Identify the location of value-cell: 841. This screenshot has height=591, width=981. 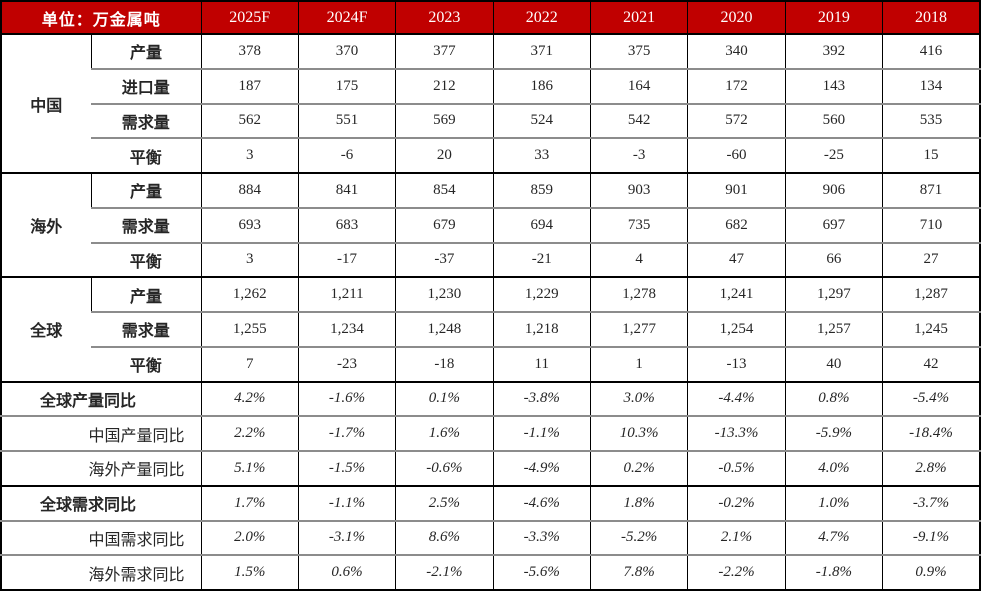
(346, 190).